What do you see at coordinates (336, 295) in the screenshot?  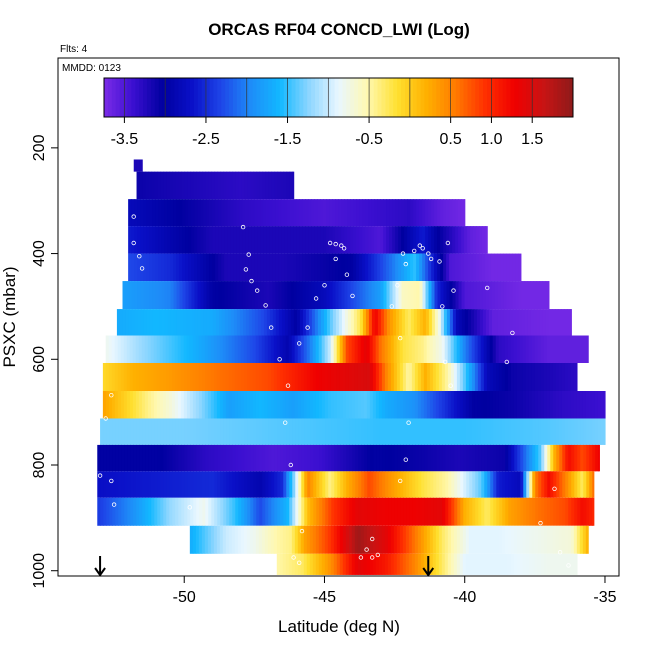 I see `heatmap-band` at bounding box center [336, 295].